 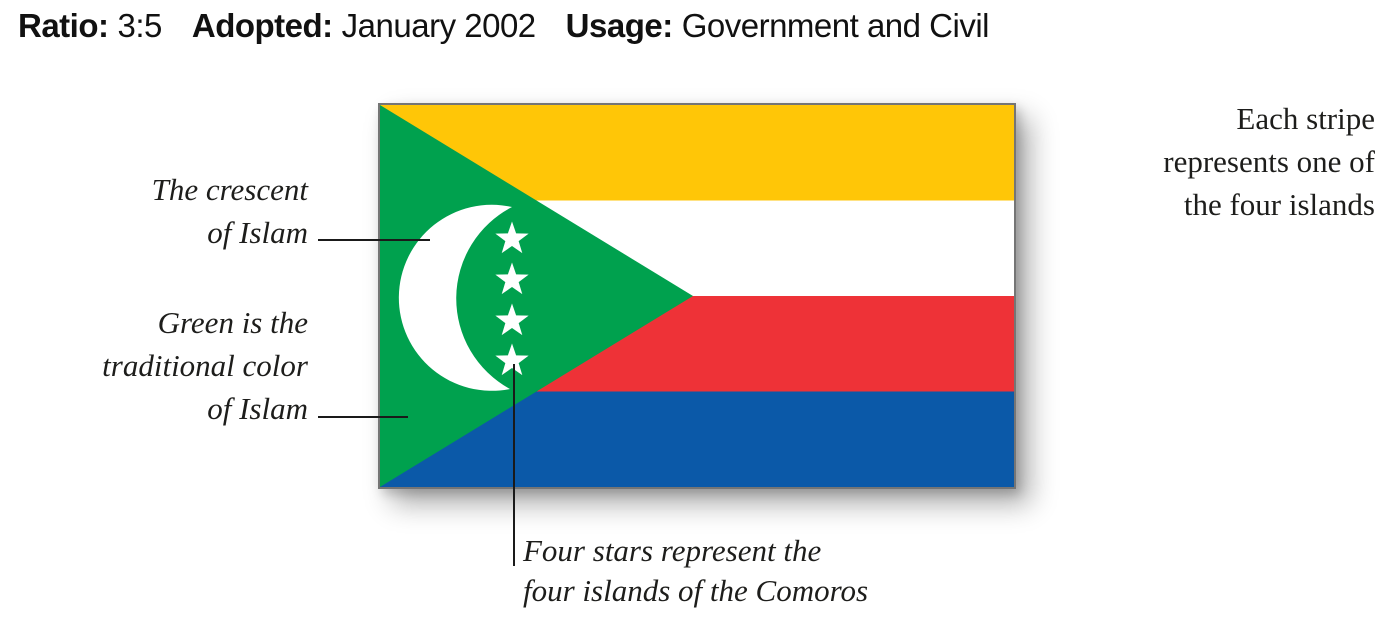 What do you see at coordinates (205, 365) in the screenshot?
I see `caption-line: traditional color` at bounding box center [205, 365].